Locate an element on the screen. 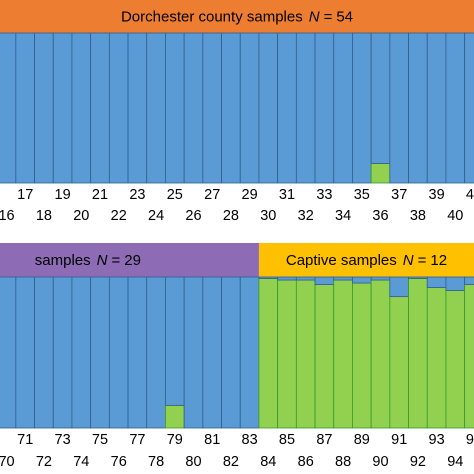 This screenshot has width=474, height=474. x-tick-label: 21 is located at coordinates (100, 195).